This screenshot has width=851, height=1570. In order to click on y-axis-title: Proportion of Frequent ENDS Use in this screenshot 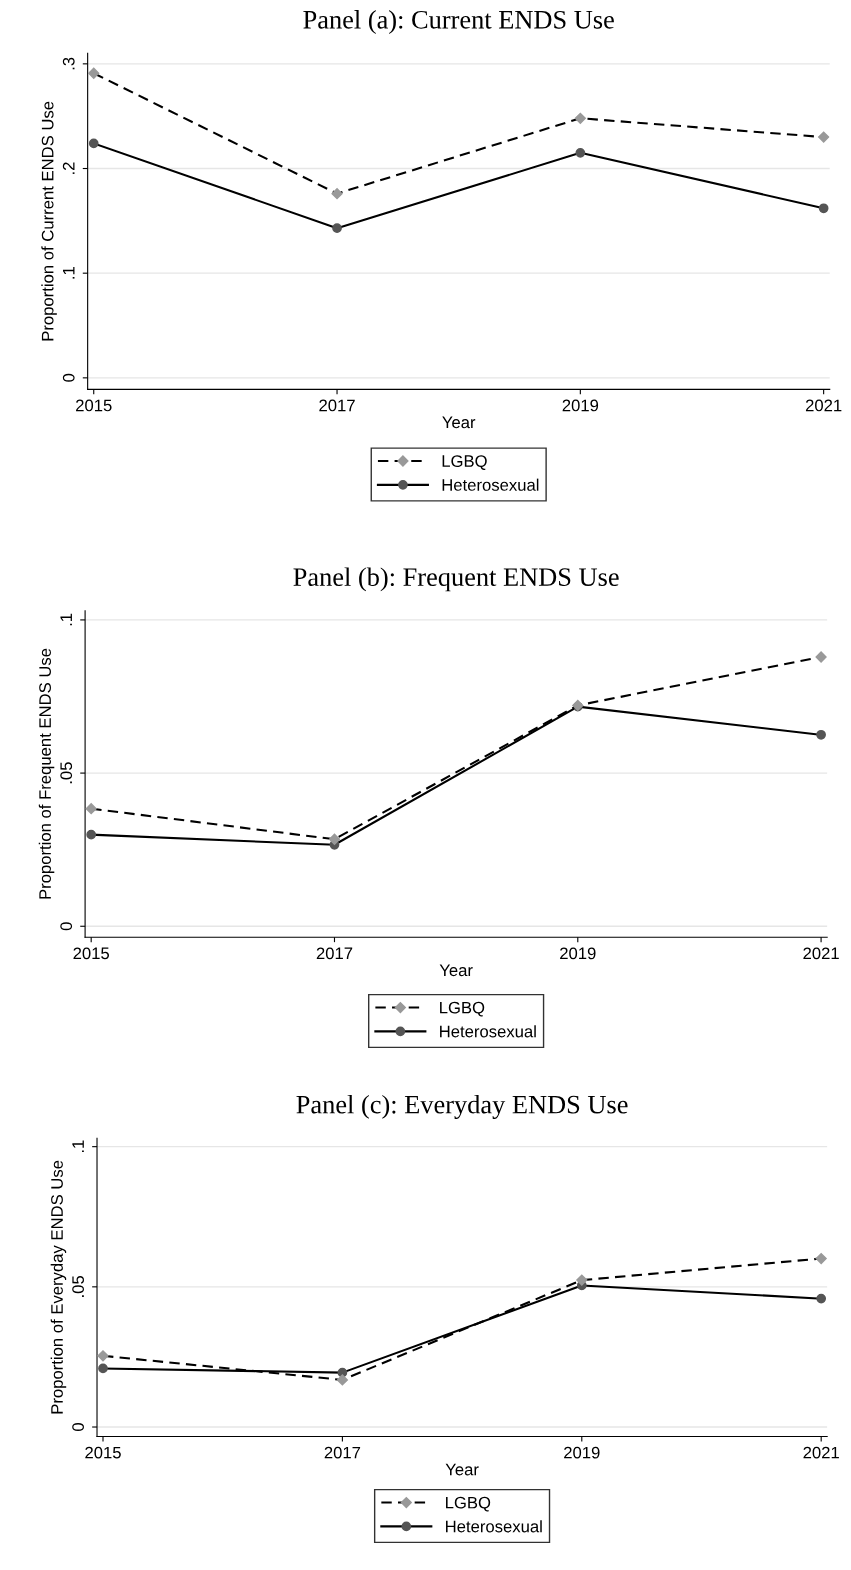, I will do `click(46, 773)`.